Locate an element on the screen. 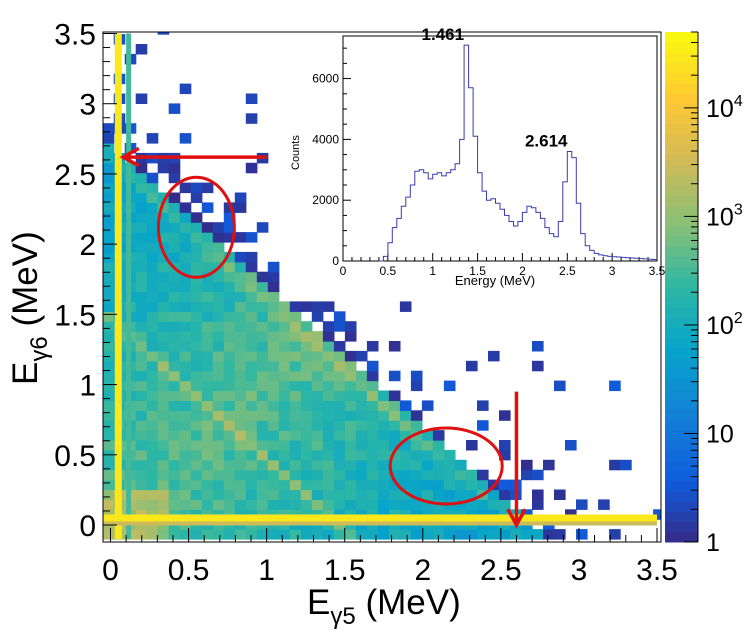 Image resolution: width=747 pixels, height=635 pixels. x-tick-label: 2.5 is located at coordinates (501, 570).